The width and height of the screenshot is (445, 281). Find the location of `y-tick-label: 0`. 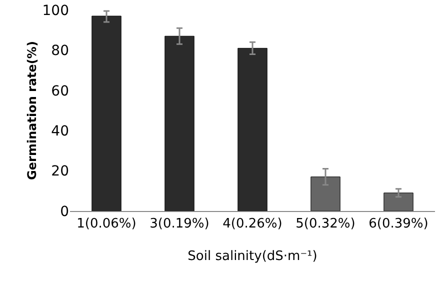

y-tick-label: 0 is located at coordinates (64, 212).